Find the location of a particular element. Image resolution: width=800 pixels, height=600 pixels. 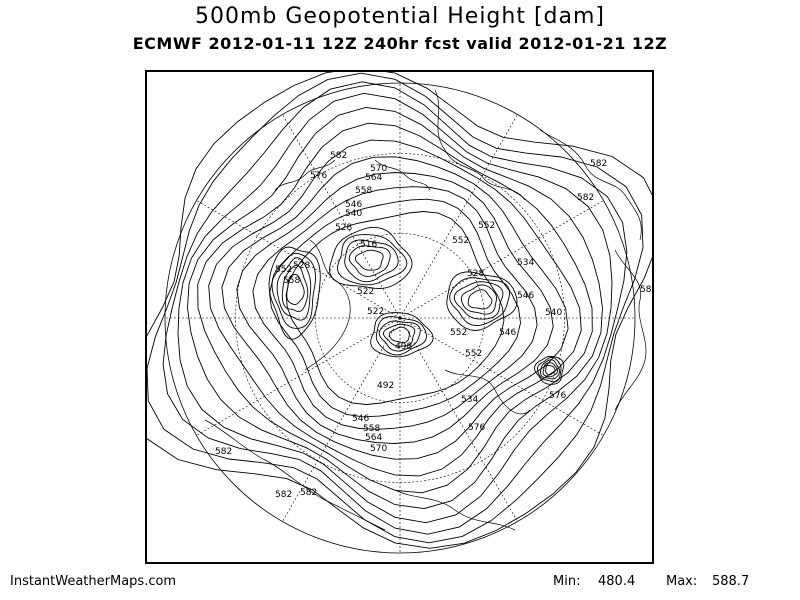

max-label: Max: is located at coordinates (682, 581).